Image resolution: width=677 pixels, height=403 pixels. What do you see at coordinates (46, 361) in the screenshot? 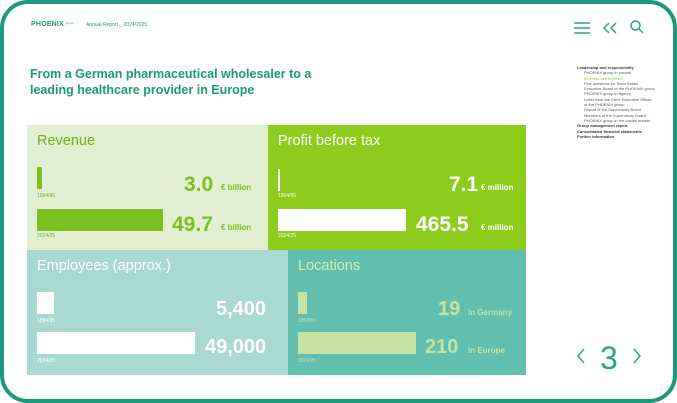
I see `employees-year-new: 2024/25` at bounding box center [46, 361].